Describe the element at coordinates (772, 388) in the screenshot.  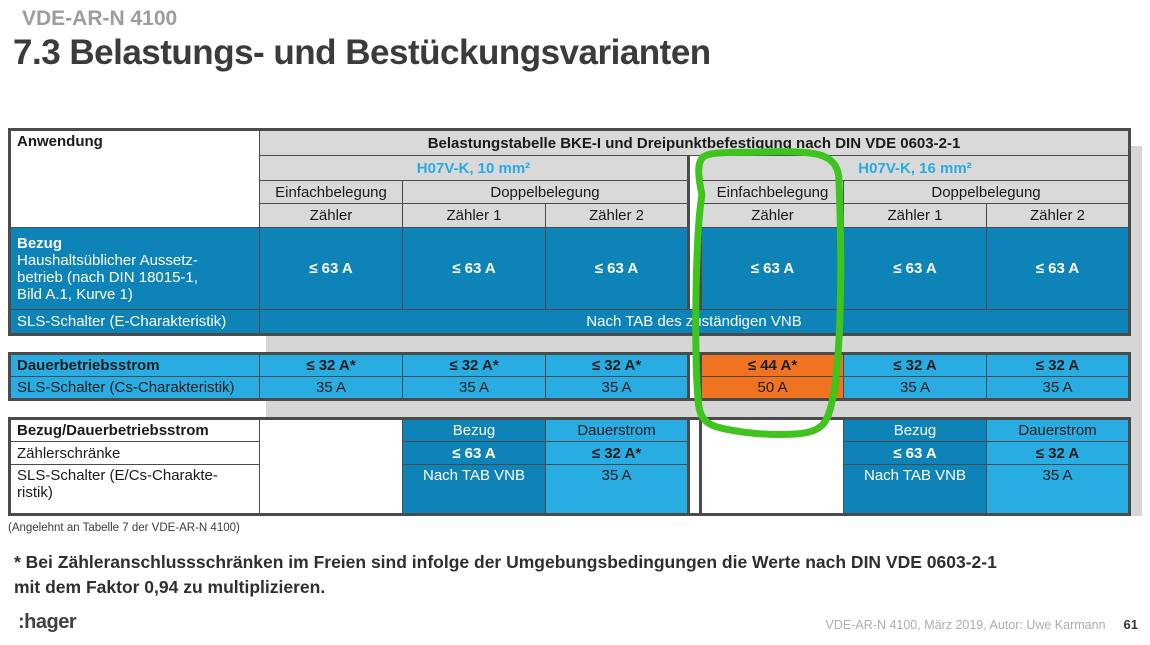
I see `sls-cs-highlight-cell: 50 A` at that location.